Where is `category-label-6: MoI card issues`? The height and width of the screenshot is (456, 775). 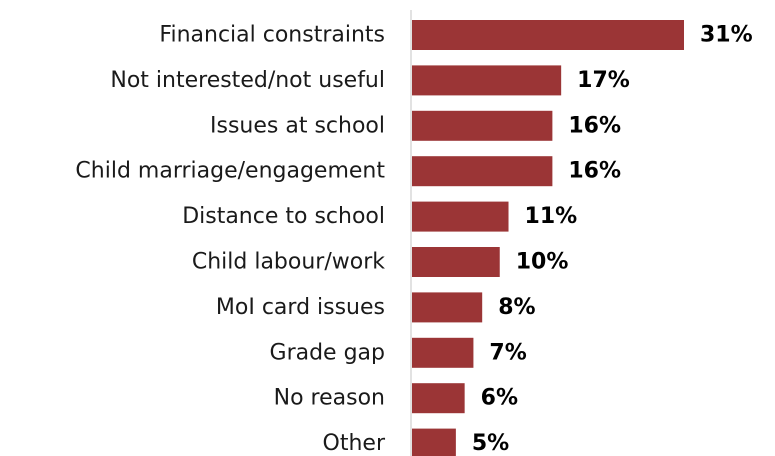 category-label-6: MoI card issues is located at coordinates (300, 307).